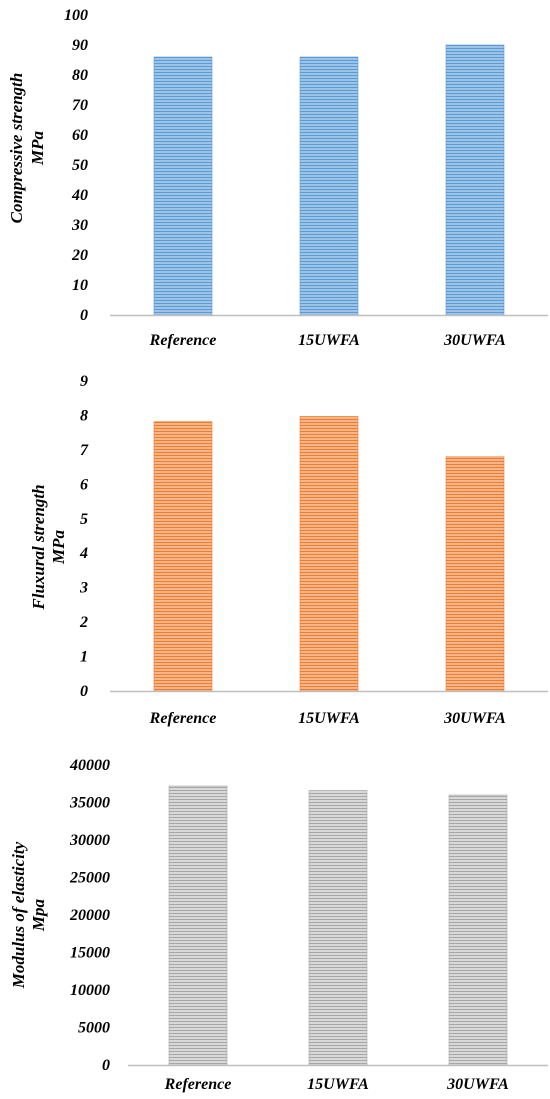 The height and width of the screenshot is (1099, 550). What do you see at coordinates (76, 15) in the screenshot?
I see `y-tick-label: 100` at bounding box center [76, 15].